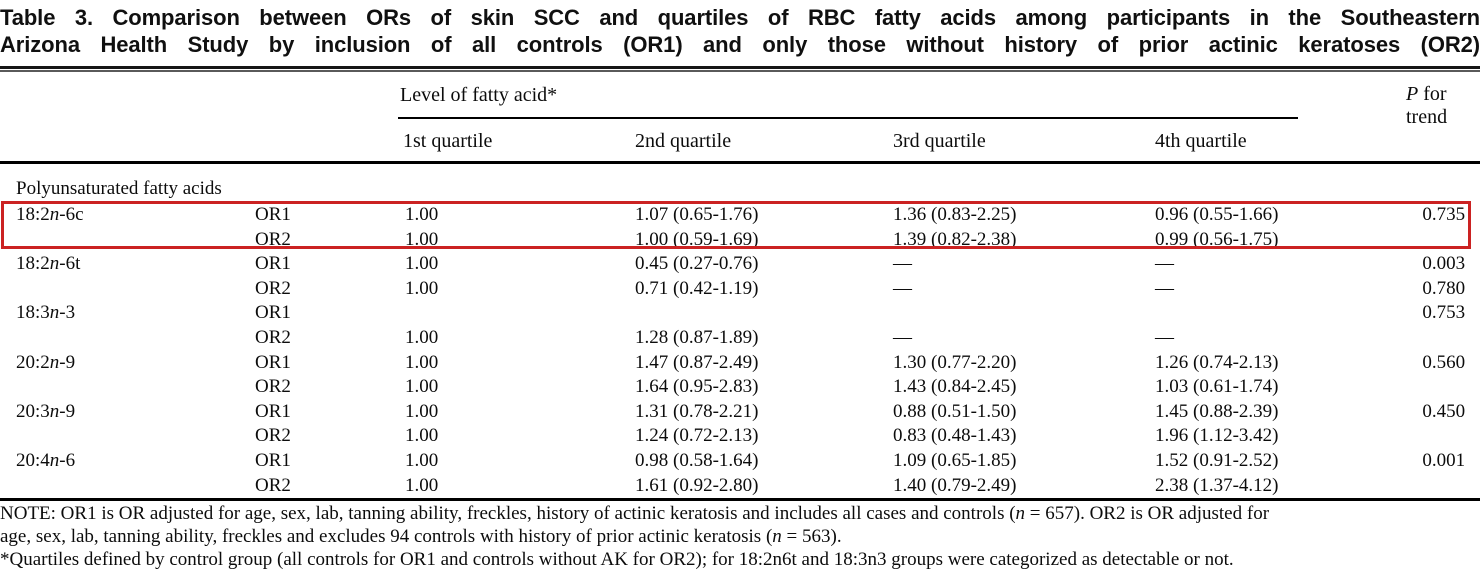 The width and height of the screenshot is (1480, 582). Describe the element at coordinates (697, 264) in the screenshot. I see `q2-cell: 0.45 (0.27-0.76)` at that location.